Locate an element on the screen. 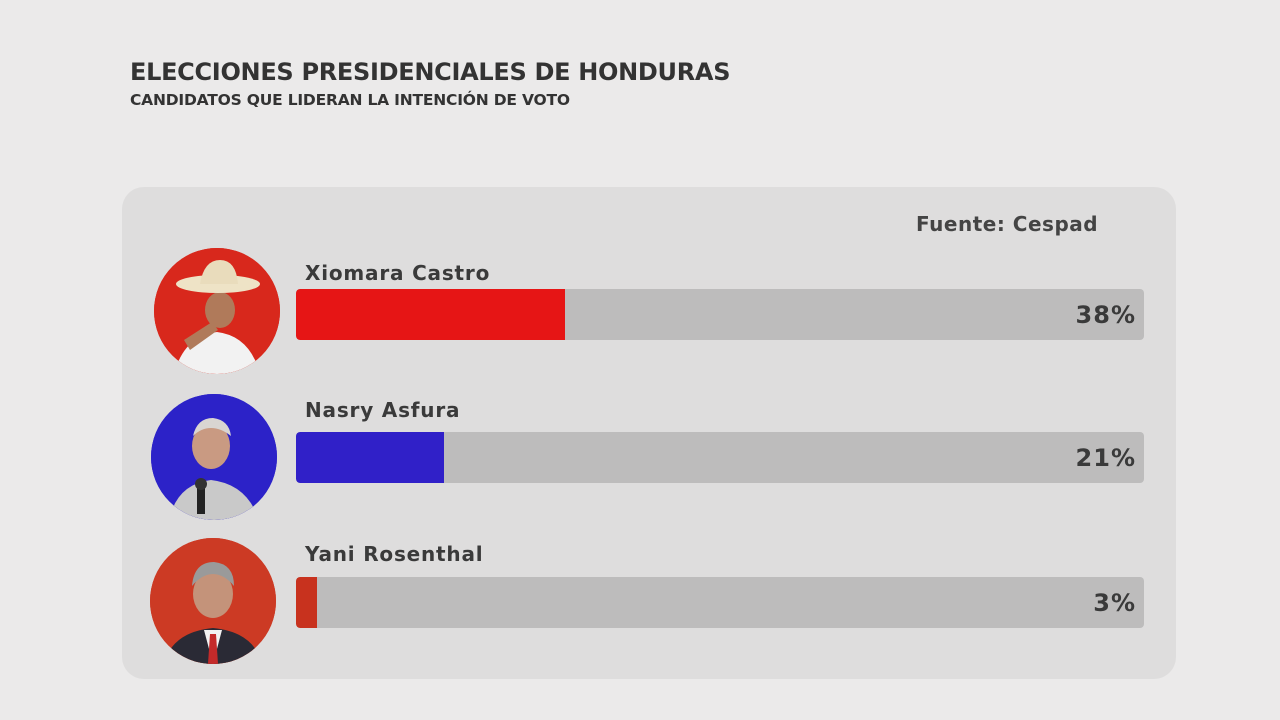 The image size is (1280, 720). source-label: Fuente: Cespad is located at coordinates (1007, 224).